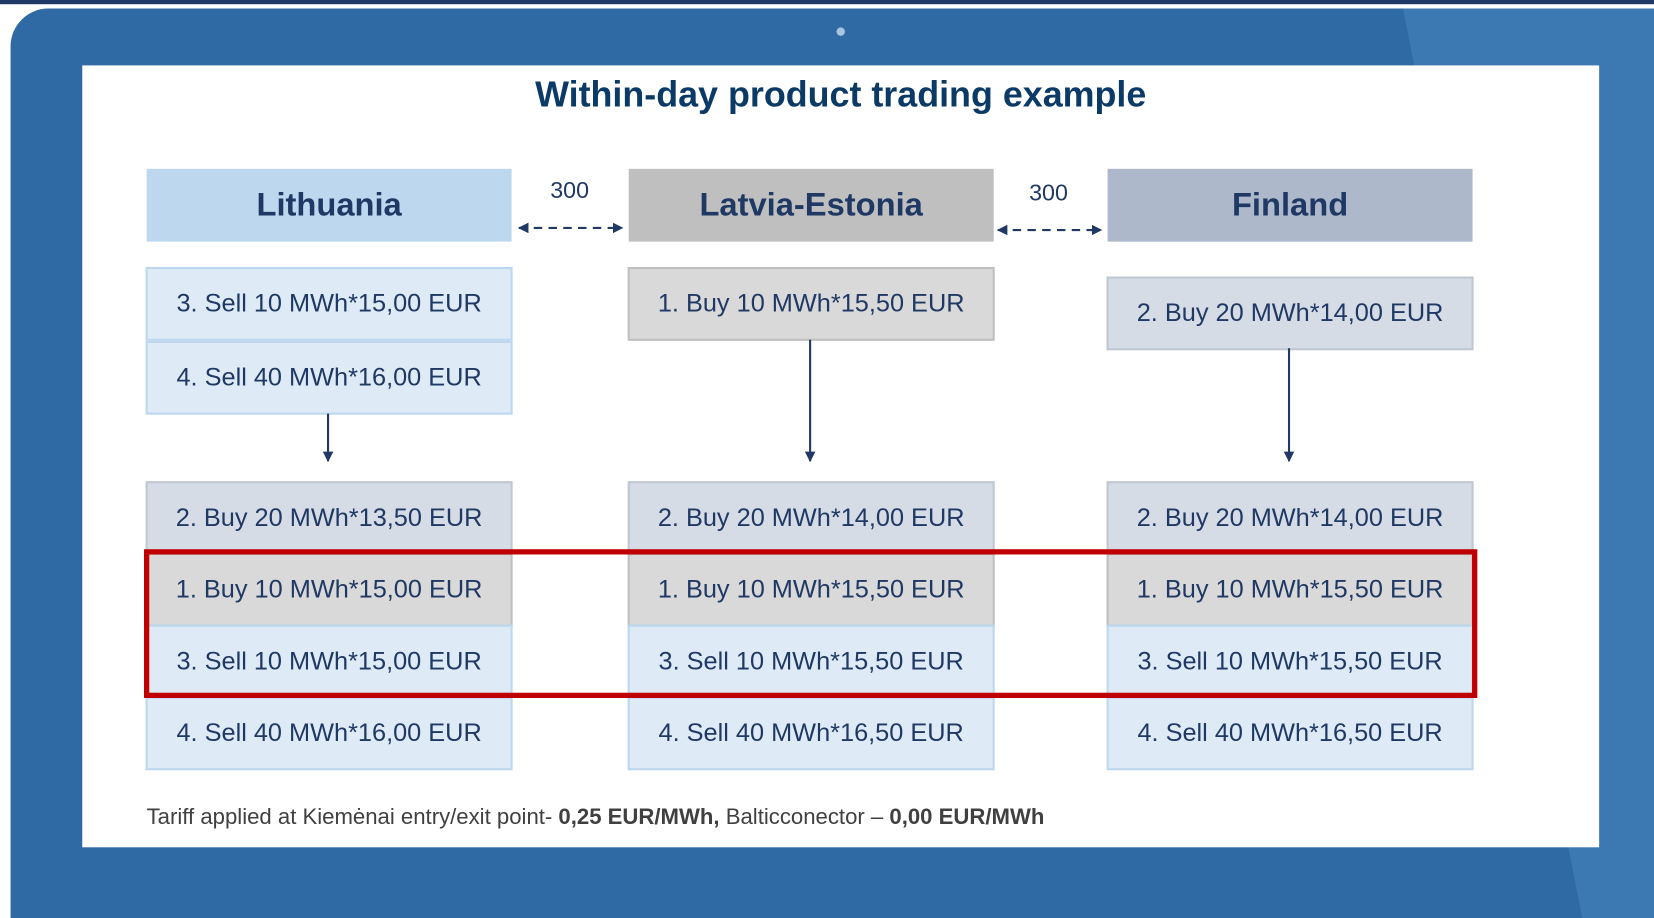 The height and width of the screenshot is (918, 1654). I want to click on column-header-text: Finland, so click(1290, 203).